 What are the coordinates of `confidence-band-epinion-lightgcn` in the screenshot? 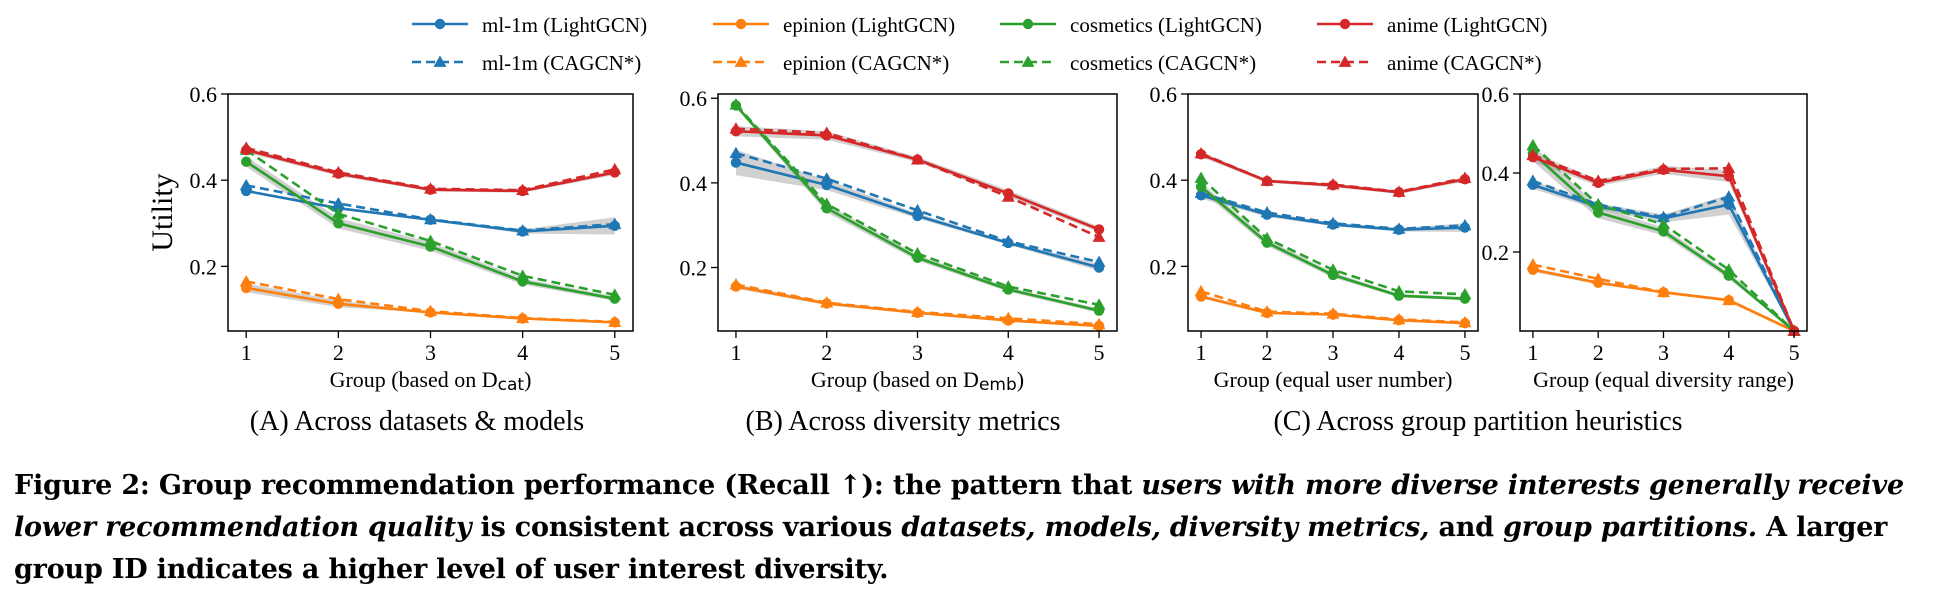 It's located at (430, 303).